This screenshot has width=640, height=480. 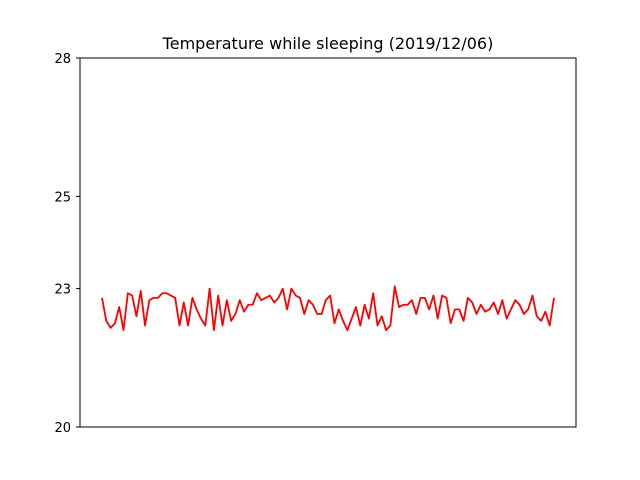 What do you see at coordinates (328, 43) in the screenshot?
I see `chart-title: Temperature while sleeping (2019/12/06)` at bounding box center [328, 43].